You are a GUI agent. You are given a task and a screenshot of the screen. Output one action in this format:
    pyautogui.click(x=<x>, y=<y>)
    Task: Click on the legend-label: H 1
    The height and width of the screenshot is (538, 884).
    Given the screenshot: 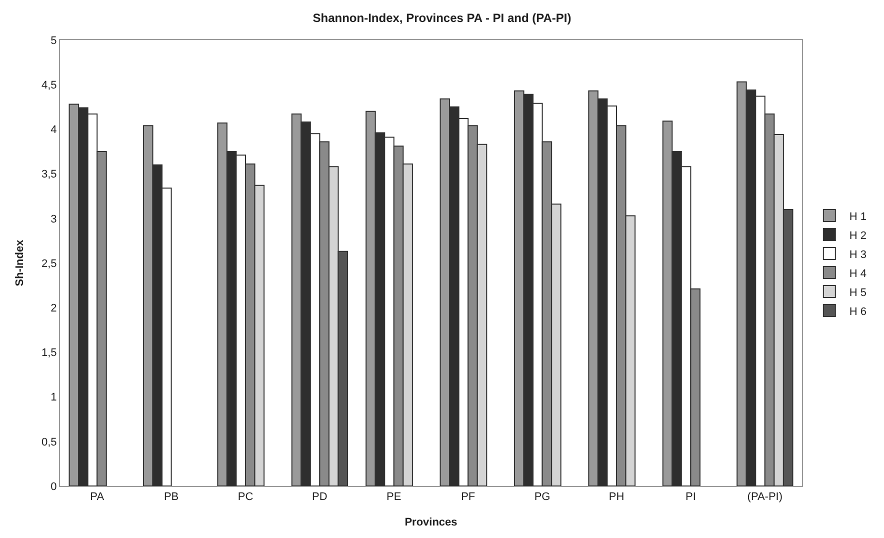 What is the action you would take?
    pyautogui.click(x=858, y=216)
    